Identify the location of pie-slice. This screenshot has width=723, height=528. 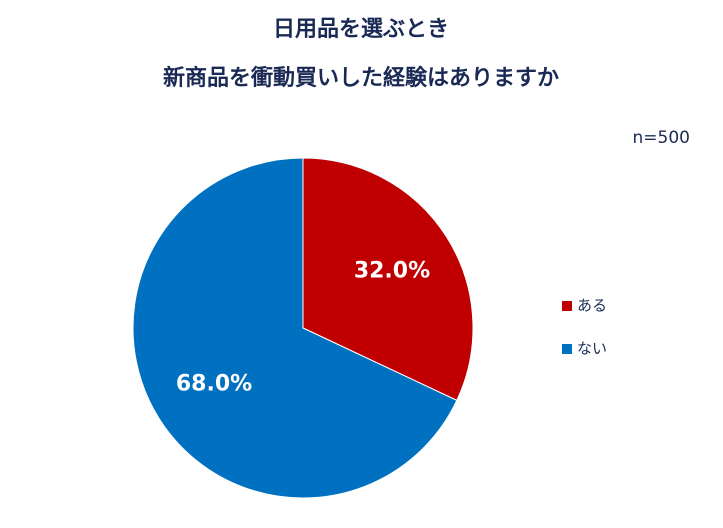
(388, 279).